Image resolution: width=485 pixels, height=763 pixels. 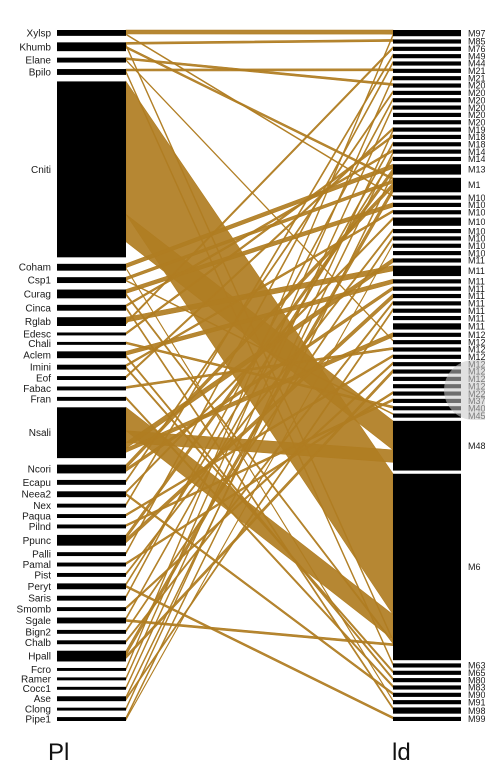 What do you see at coordinates (91, 631) in the screenshot?
I see `left-bar-bign2` at bounding box center [91, 631].